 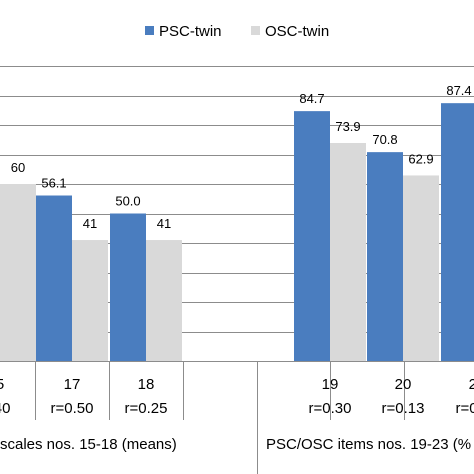 What do you see at coordinates (127, 201) in the screenshot?
I see `psc-value-label: 50.0` at bounding box center [127, 201].